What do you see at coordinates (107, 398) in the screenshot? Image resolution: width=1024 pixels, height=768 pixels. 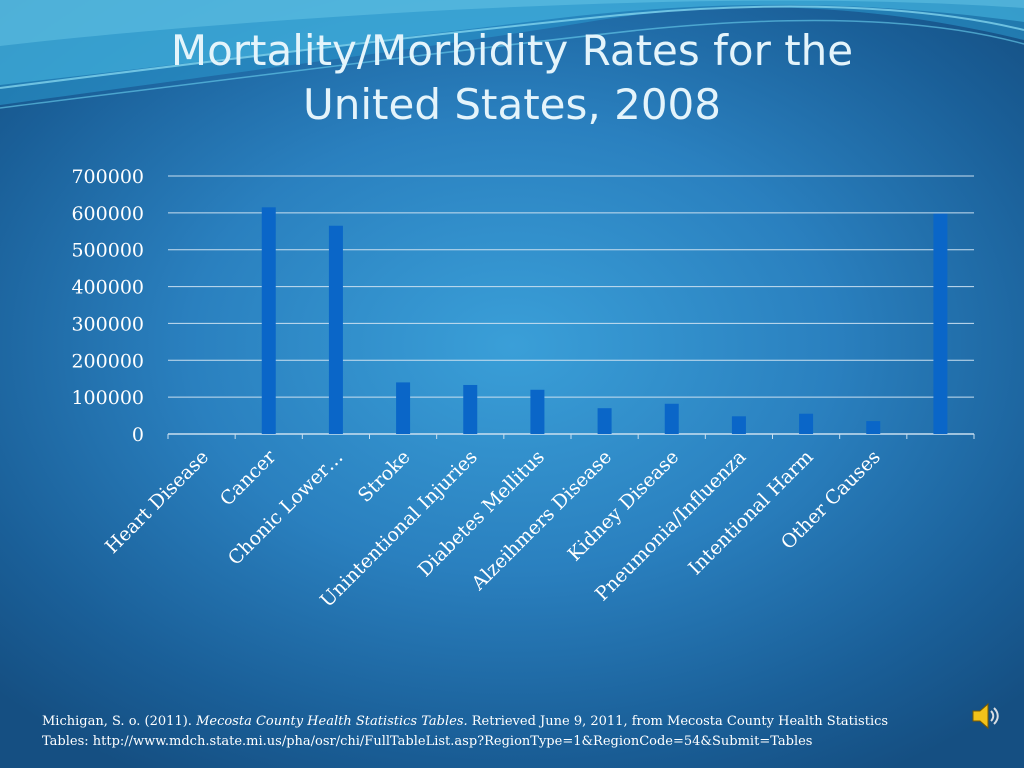 I see `y-tick-label: 100000` at bounding box center [107, 398].